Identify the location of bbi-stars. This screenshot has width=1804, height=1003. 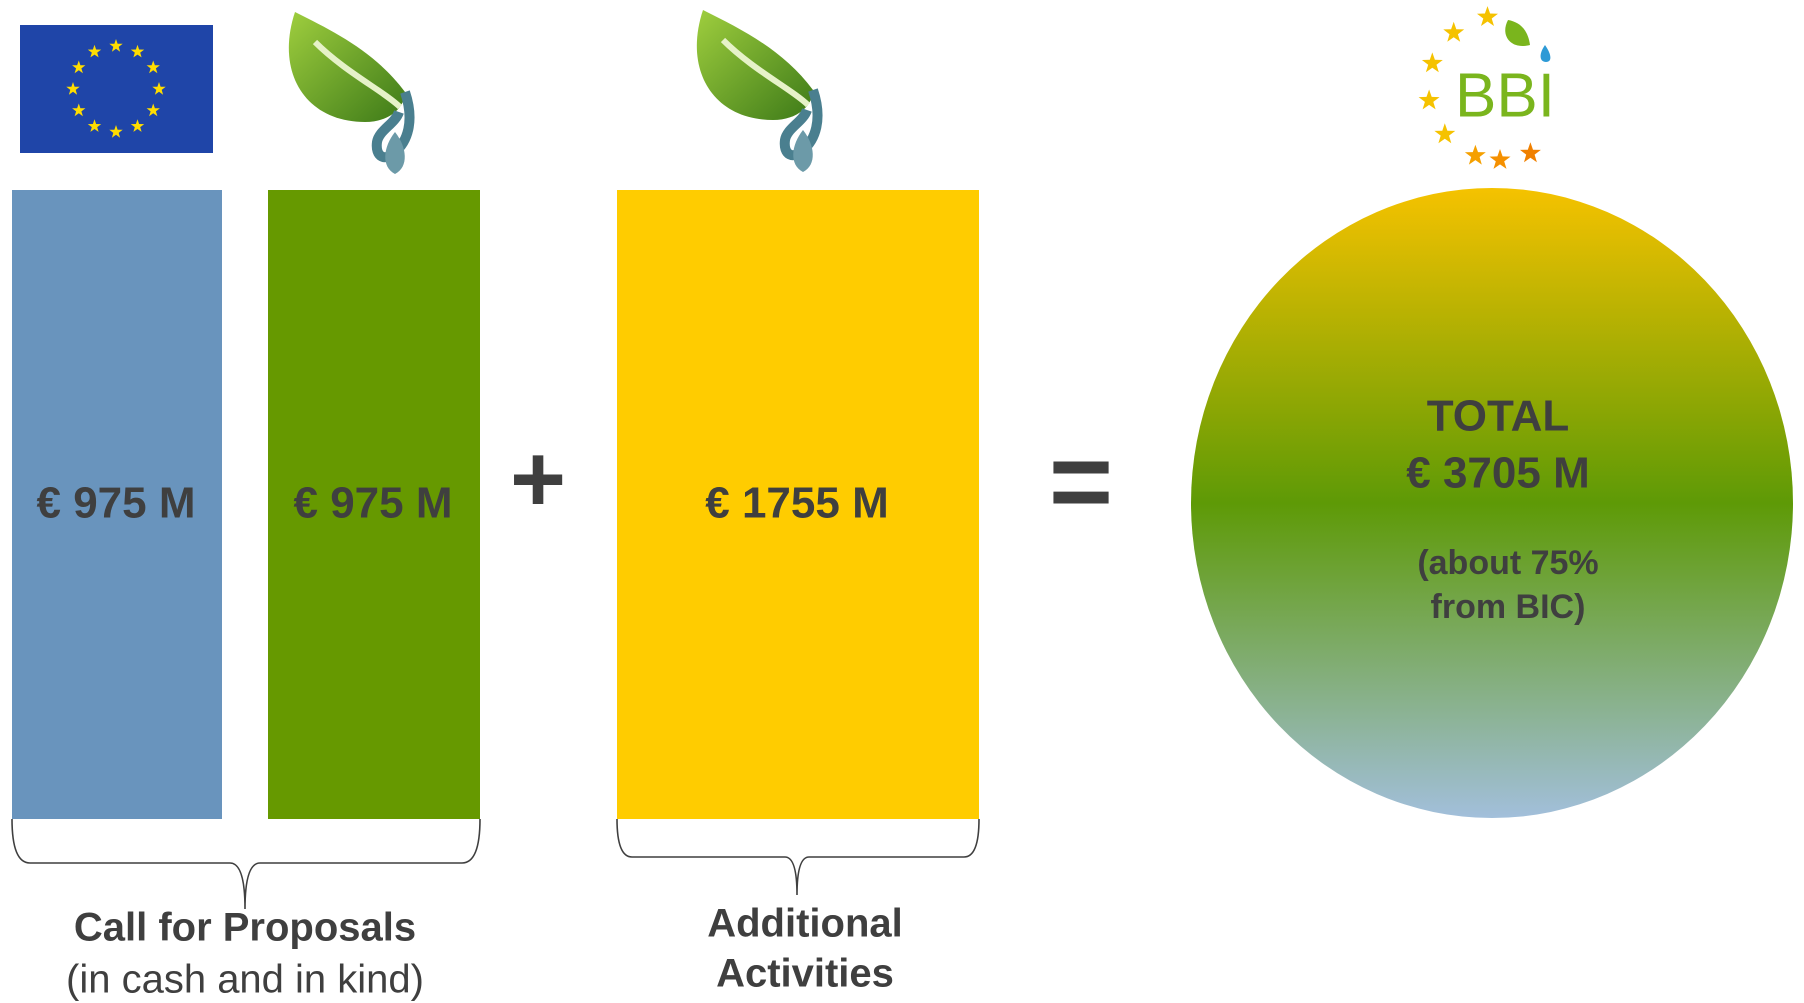
(1479, 87).